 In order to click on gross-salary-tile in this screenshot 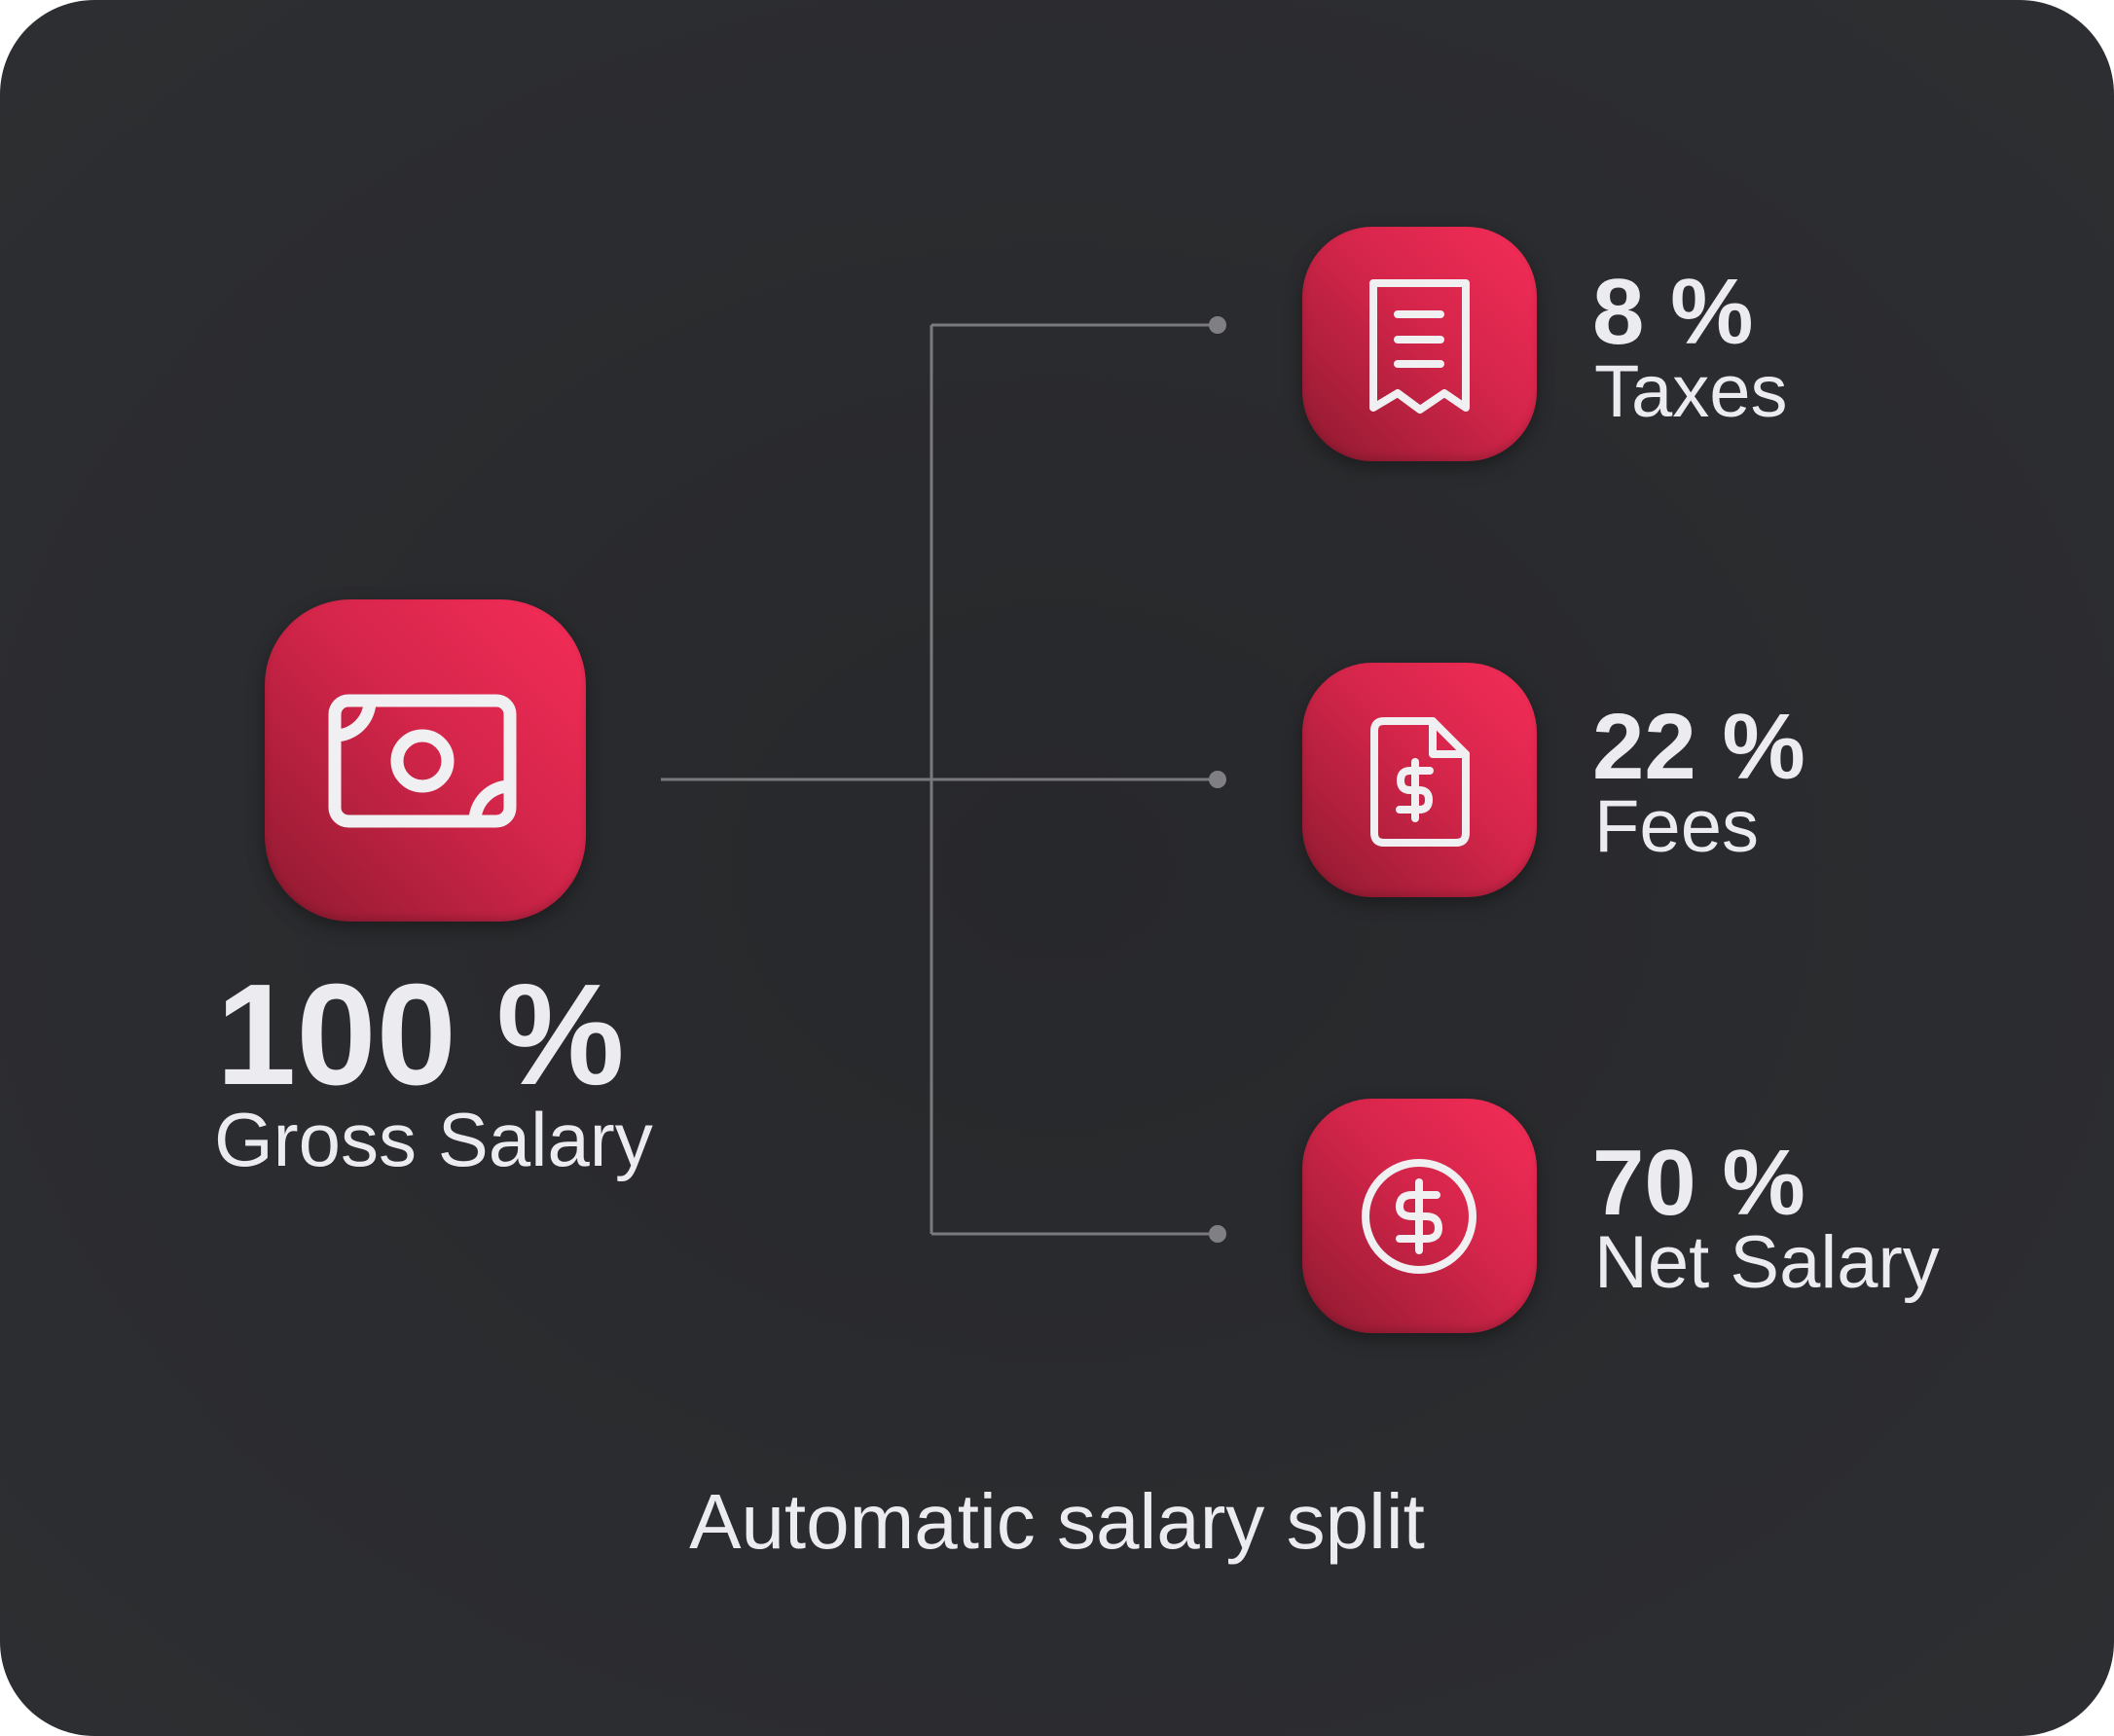, I will do `click(426, 761)`.